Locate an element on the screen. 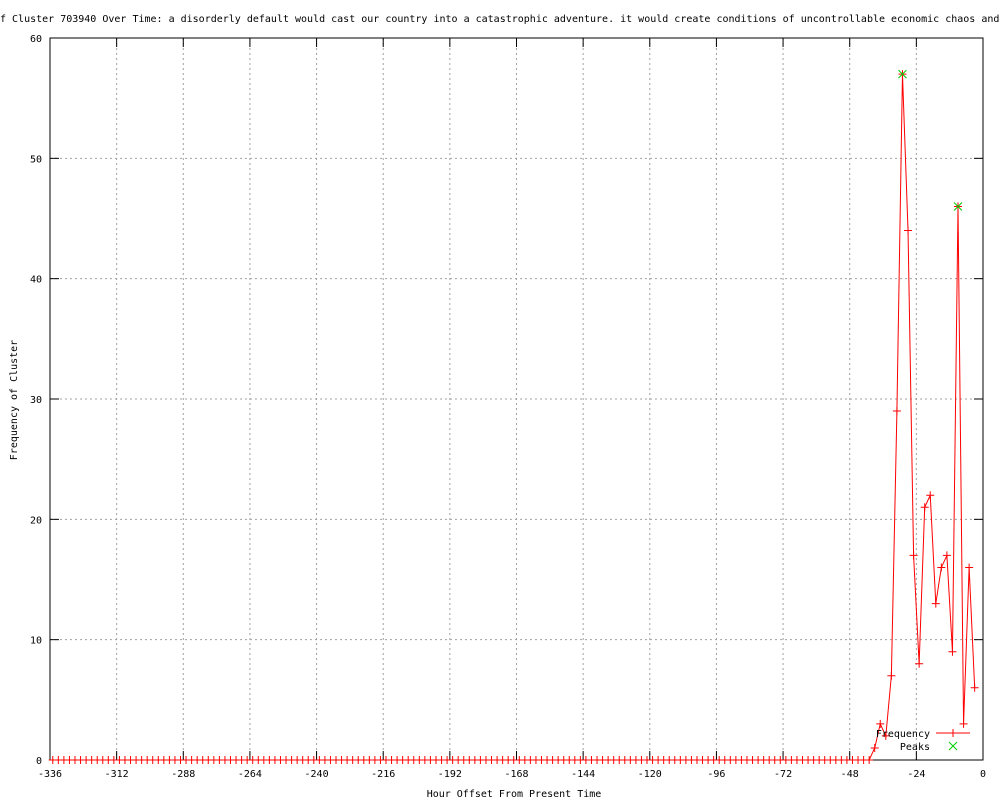  legend-marker-frequency is located at coordinates (953, 733).